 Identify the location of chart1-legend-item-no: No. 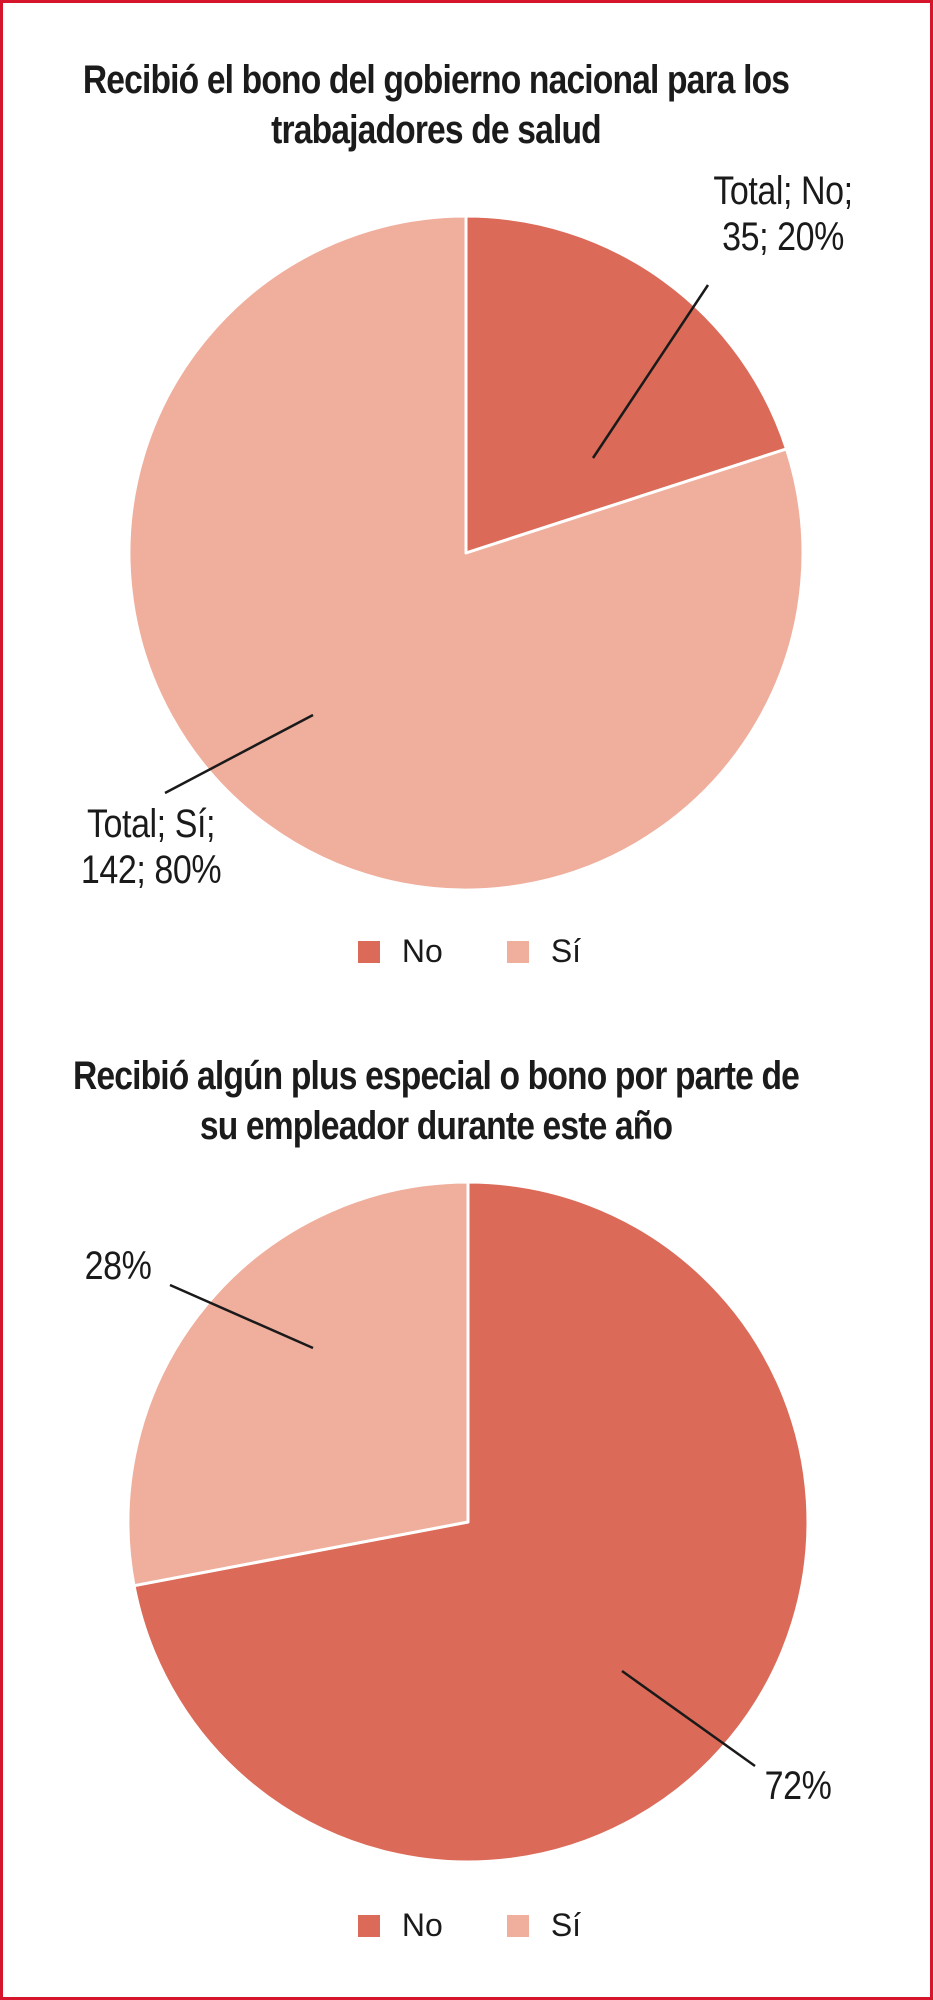
(400, 951).